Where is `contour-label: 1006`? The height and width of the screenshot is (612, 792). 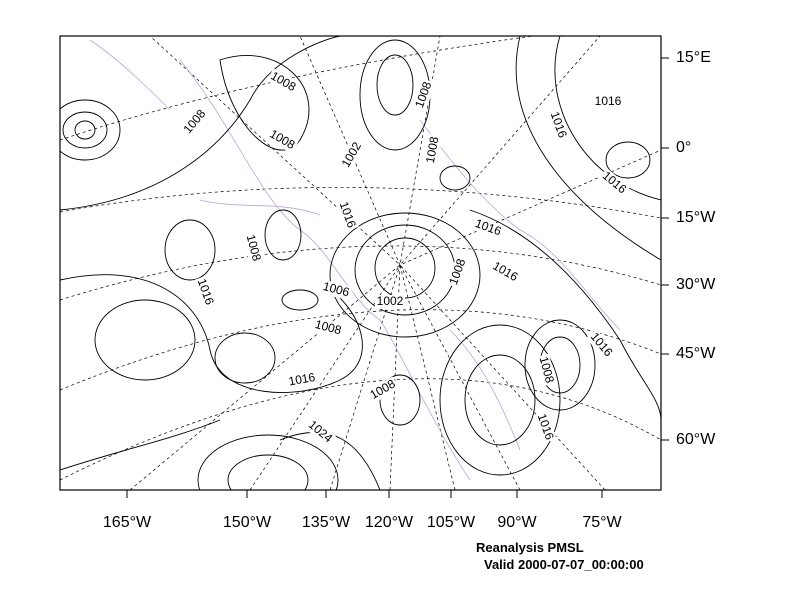 contour-label: 1006 is located at coordinates (337, 289).